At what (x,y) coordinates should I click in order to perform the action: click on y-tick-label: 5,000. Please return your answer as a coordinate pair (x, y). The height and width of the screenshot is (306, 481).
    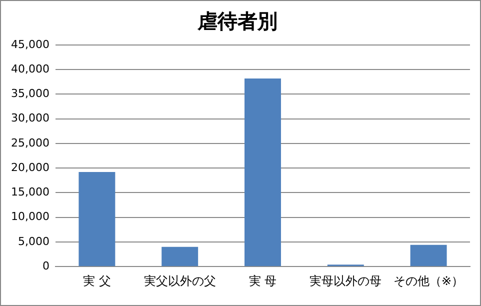
    Looking at the image, I should click on (34, 241).